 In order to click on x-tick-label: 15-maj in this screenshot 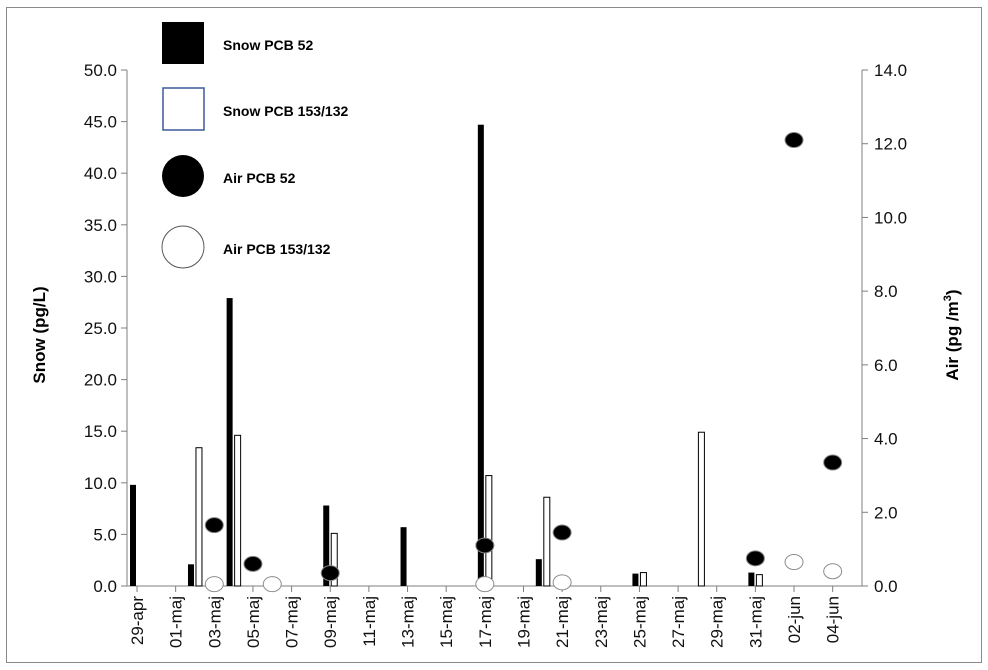, I will do `click(446, 622)`.